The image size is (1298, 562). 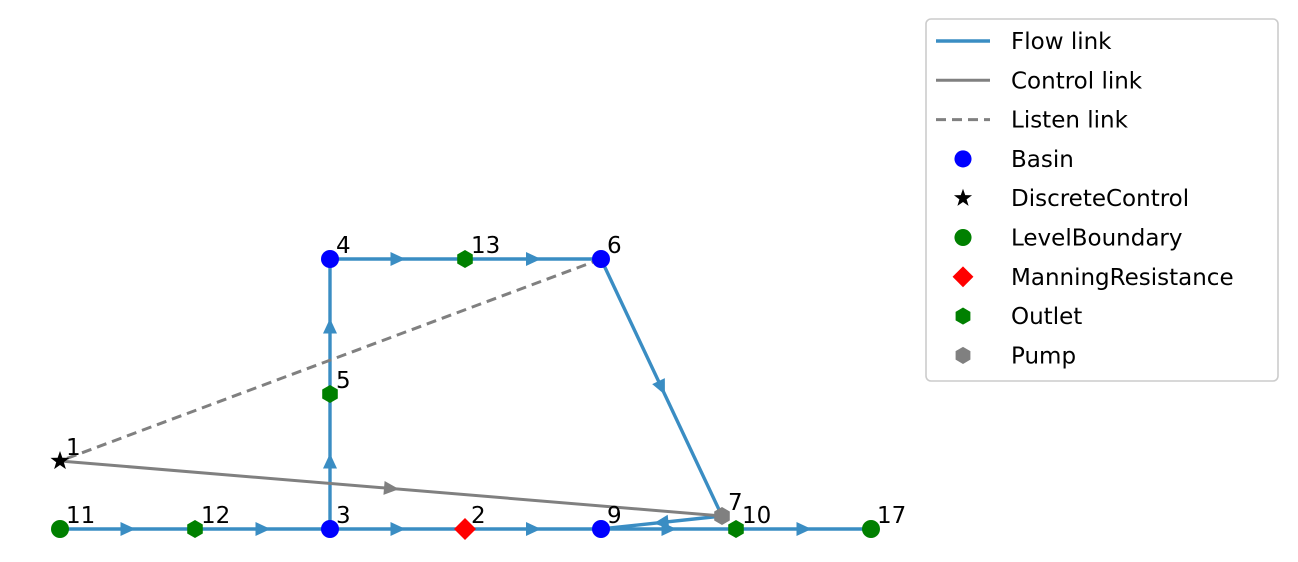 I want to click on legend-label: Basin, so click(x=1042, y=160).